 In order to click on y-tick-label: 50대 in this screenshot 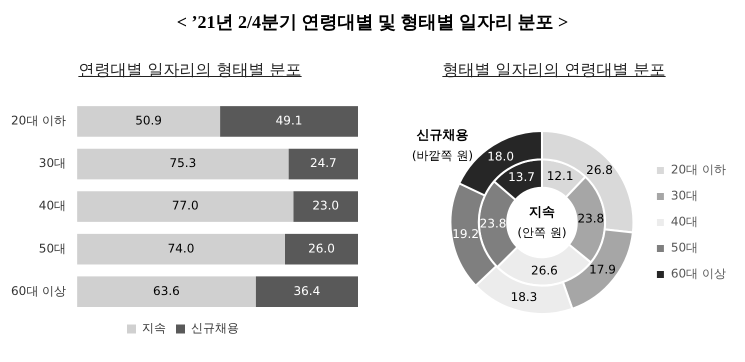, I will do `click(52, 248)`.